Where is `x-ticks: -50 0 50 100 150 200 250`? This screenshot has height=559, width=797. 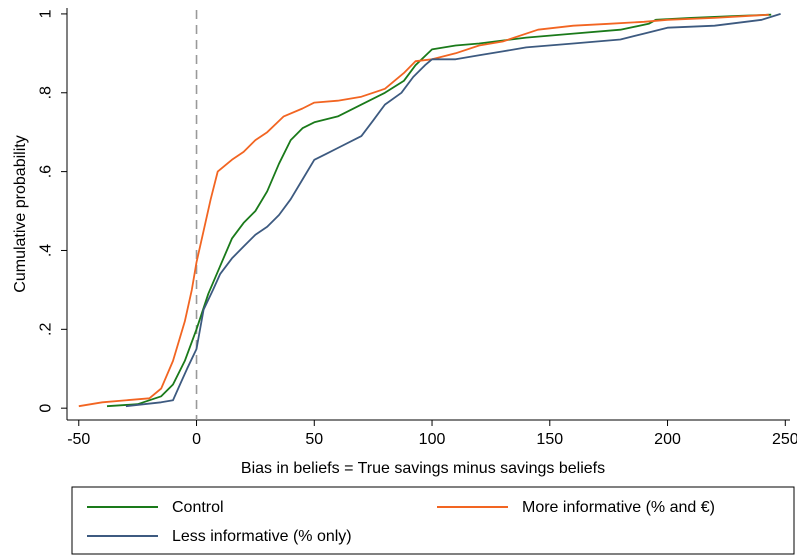 x-ticks: -50 0 50 100 150 200 250 is located at coordinates (432, 434).